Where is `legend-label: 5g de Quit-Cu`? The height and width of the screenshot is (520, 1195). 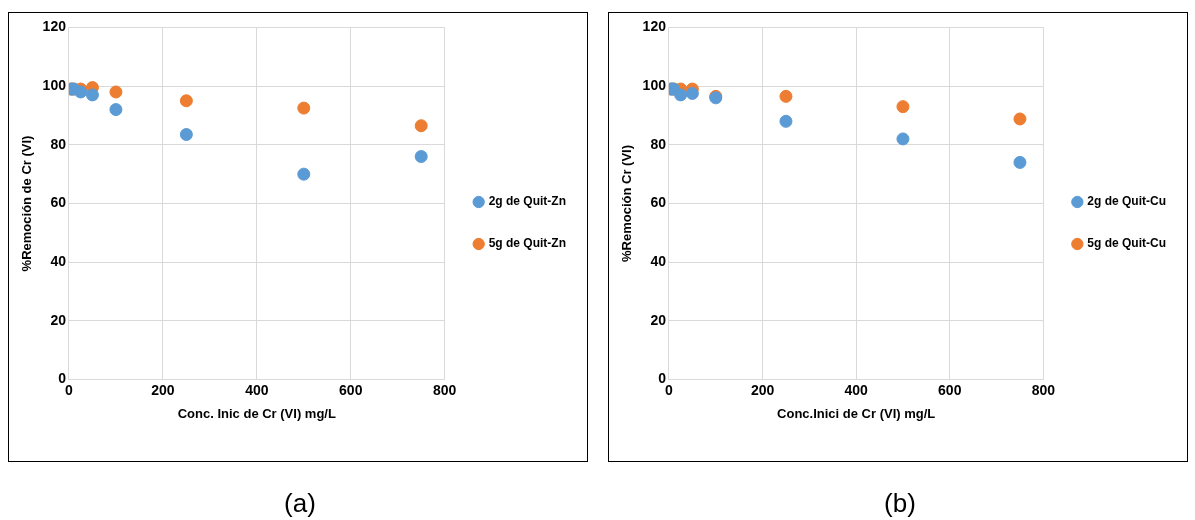
legend-label: 5g de Quit-Cu is located at coordinates (1127, 243).